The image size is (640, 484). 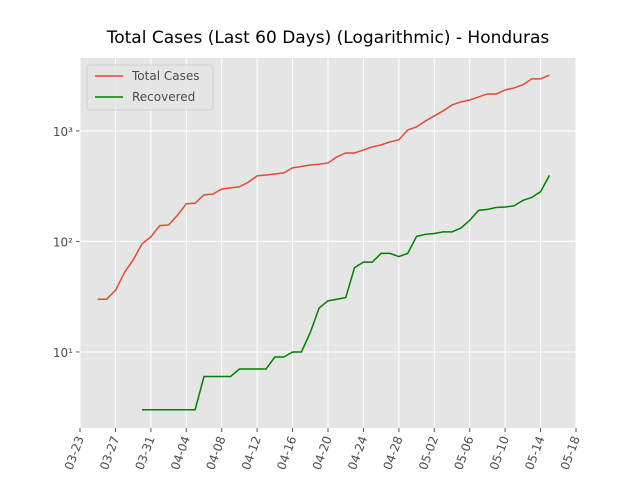 I want to click on x-tick-label: 05-02, so click(x=428, y=453).